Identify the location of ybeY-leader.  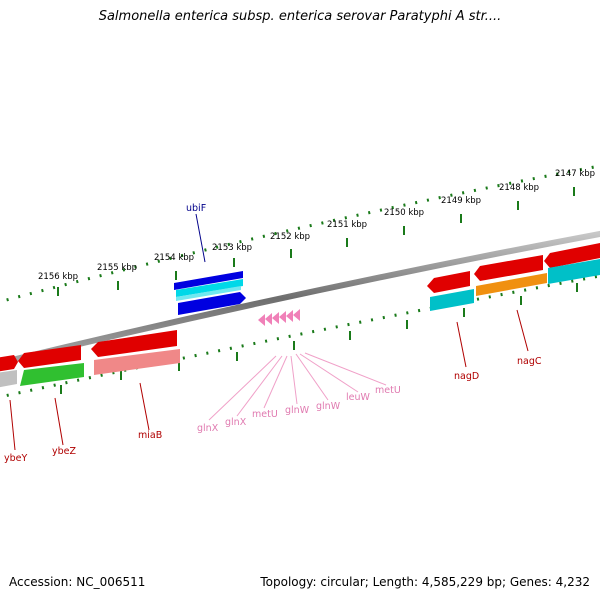
(12, 425).